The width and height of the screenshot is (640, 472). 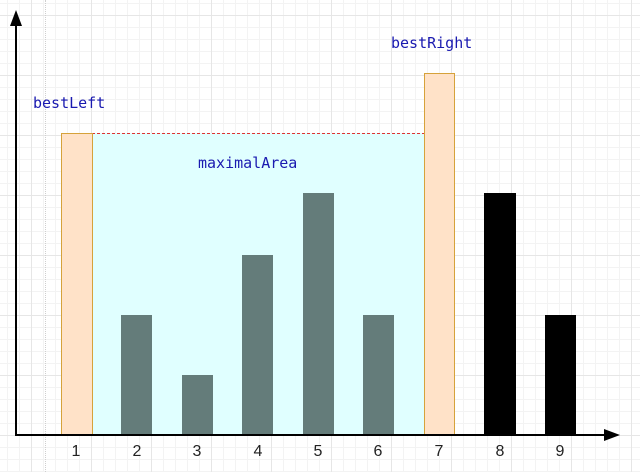 I want to click on x-tick-3: 3, so click(x=197, y=451).